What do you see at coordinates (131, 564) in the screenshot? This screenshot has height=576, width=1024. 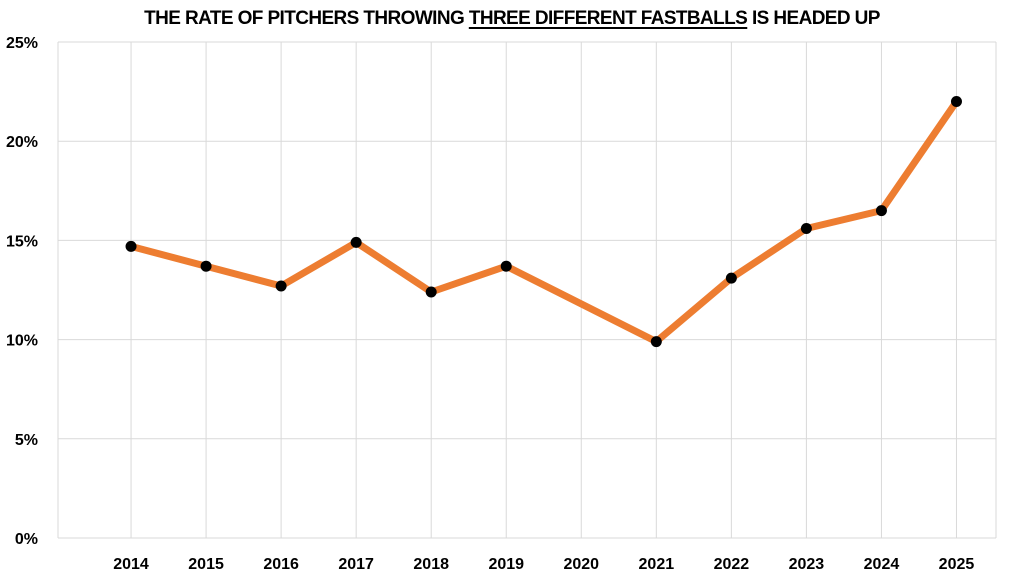 I see `x-tick-label: 2014` at bounding box center [131, 564].